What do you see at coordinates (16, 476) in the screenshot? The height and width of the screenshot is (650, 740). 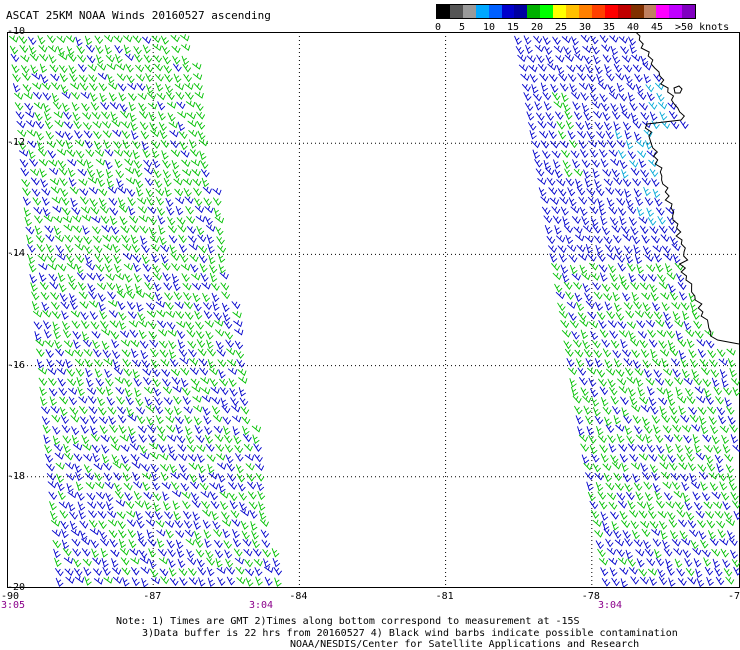 I see `lat-tick-label: -18` at bounding box center [16, 476].